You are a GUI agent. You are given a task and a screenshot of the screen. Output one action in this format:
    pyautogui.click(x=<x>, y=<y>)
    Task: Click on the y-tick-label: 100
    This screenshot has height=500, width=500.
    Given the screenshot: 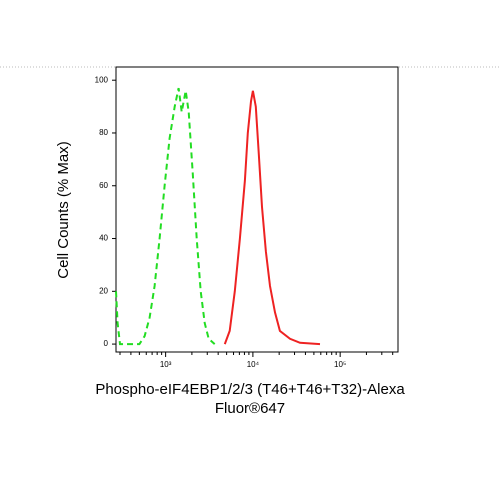 What is the action you would take?
    pyautogui.click(x=102, y=79)
    